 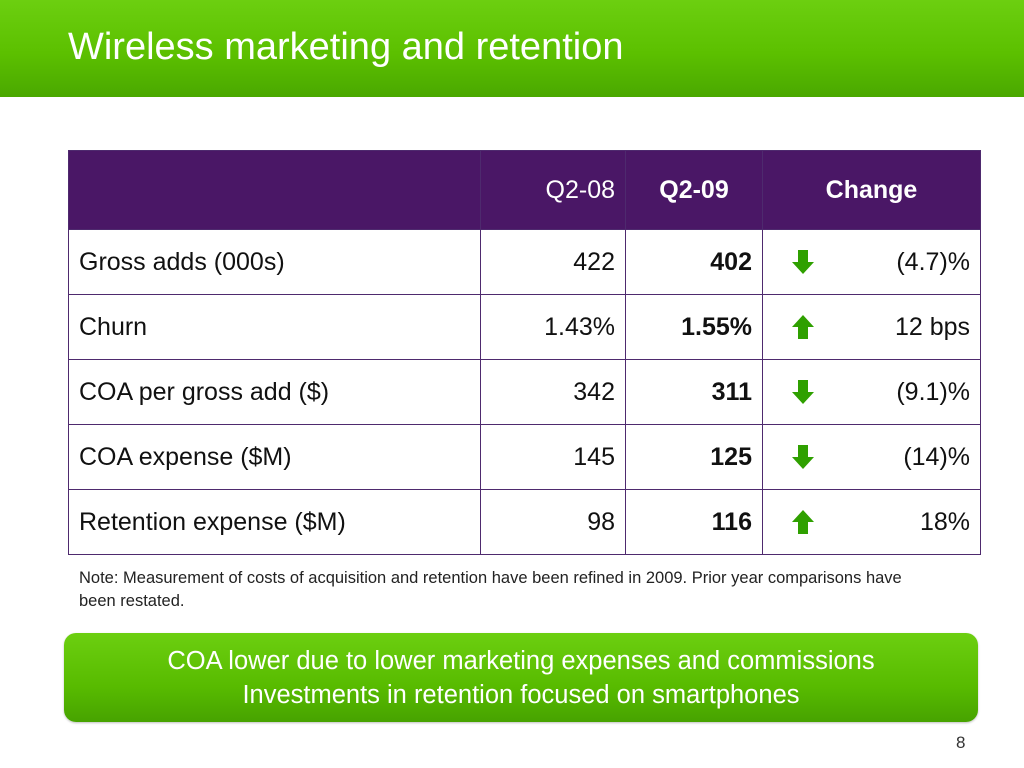 What do you see at coordinates (871, 327) in the screenshot?
I see `row-change-cell: 12 bps` at bounding box center [871, 327].